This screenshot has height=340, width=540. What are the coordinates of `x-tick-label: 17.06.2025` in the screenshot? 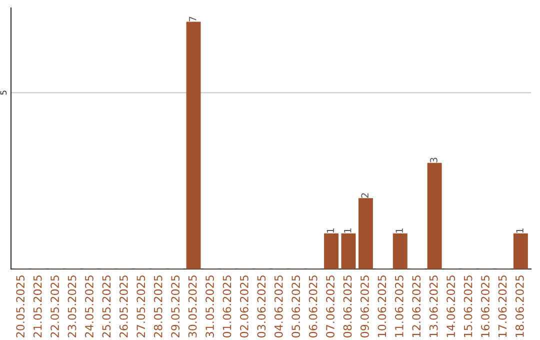 It's located at (502, 306).